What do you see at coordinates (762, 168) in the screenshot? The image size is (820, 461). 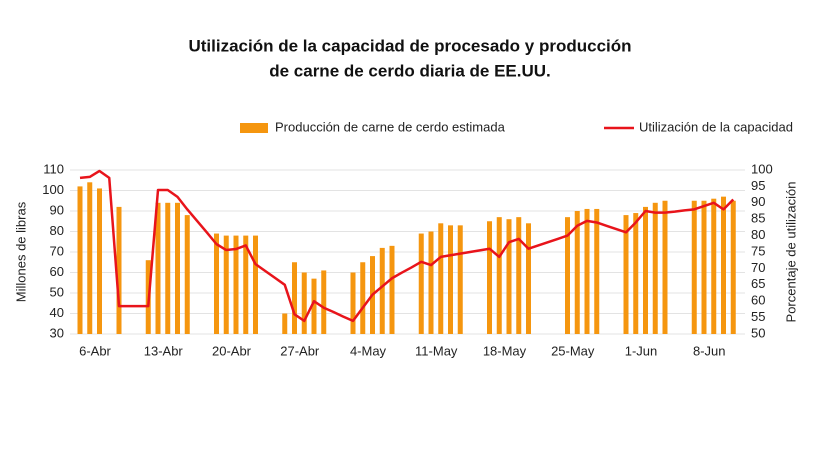 I see `y2-tick-label: 100` at bounding box center [762, 168].